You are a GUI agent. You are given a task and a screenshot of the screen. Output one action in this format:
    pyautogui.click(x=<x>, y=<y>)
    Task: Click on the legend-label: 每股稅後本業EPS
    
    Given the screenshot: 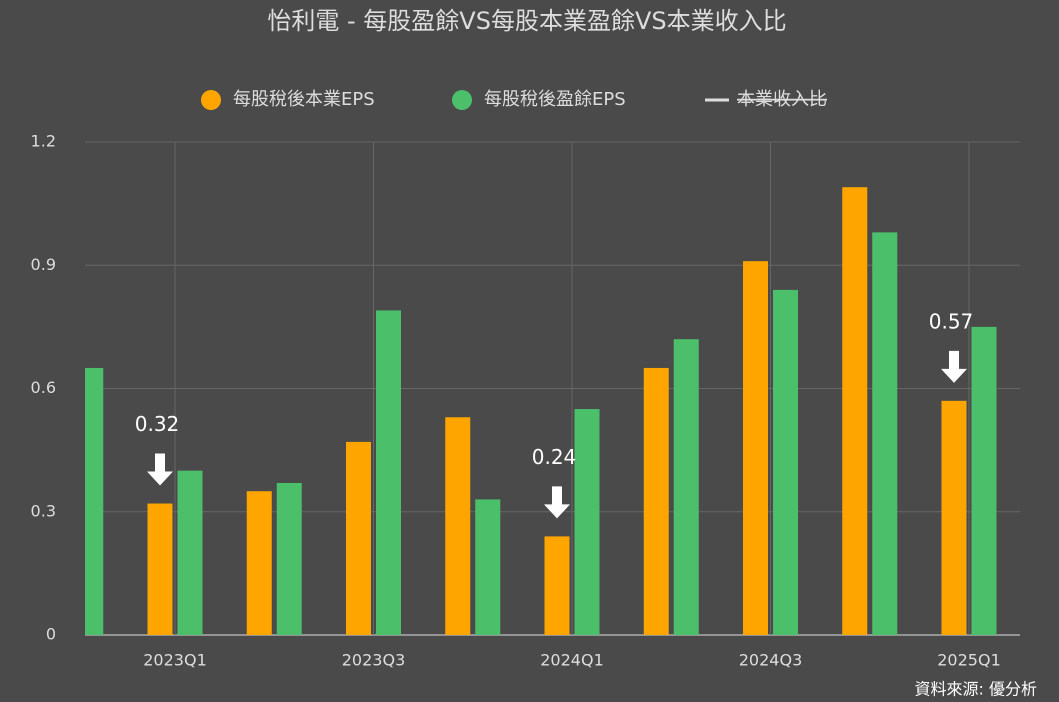 What is the action you would take?
    pyautogui.click(x=304, y=99)
    